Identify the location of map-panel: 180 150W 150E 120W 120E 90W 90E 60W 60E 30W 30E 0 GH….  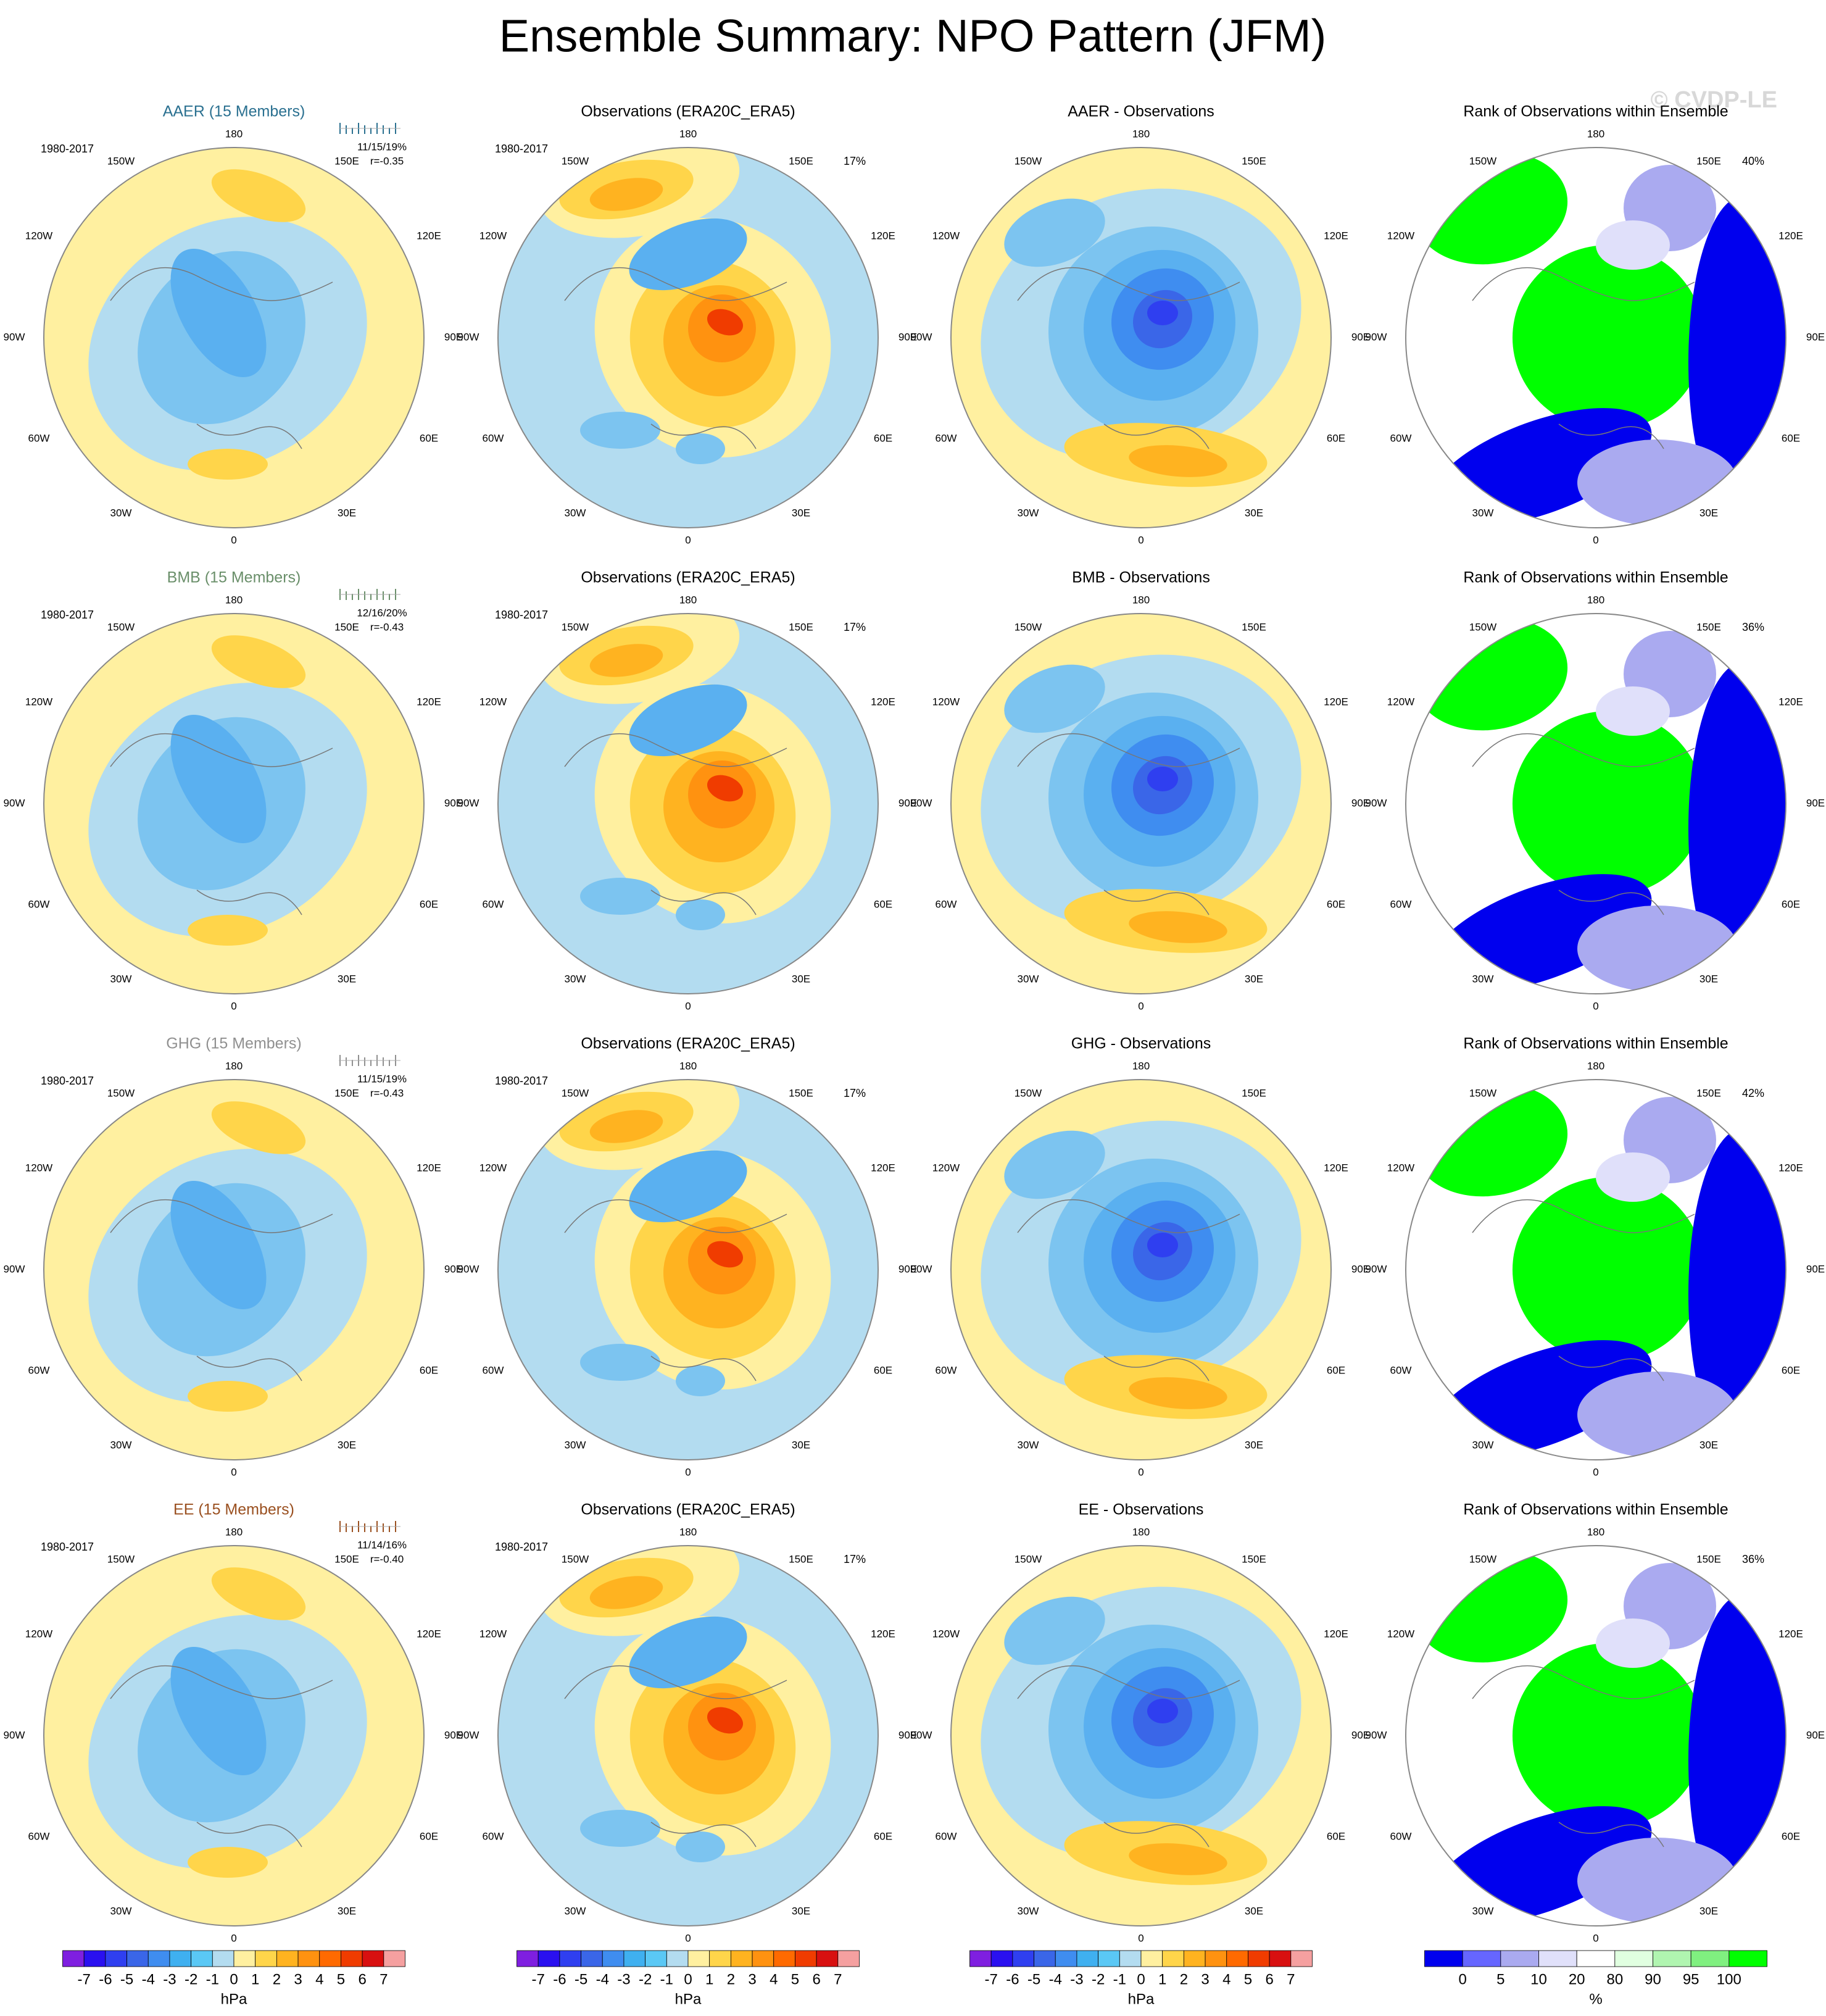
(233, 1256).